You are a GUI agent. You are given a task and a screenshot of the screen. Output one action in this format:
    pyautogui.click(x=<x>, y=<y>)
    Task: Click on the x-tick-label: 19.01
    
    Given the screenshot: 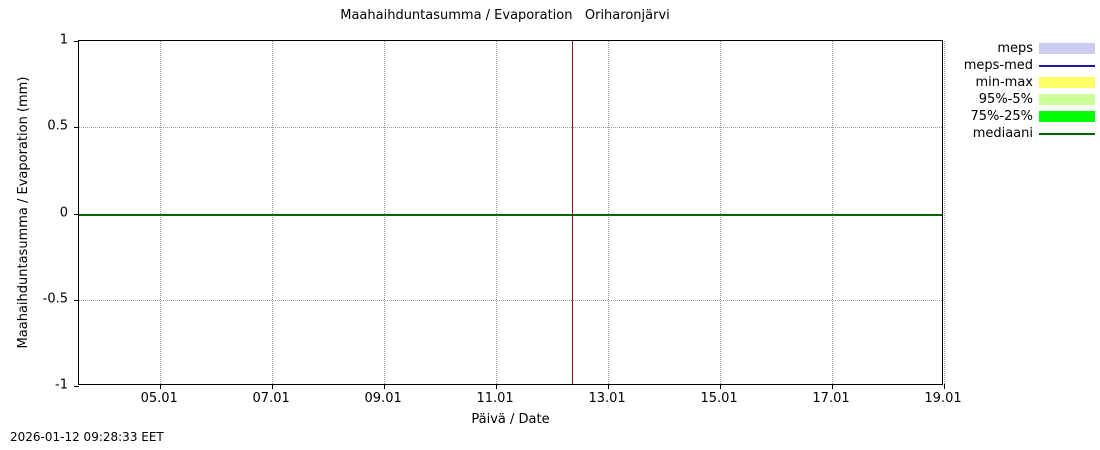 What is the action you would take?
    pyautogui.click(x=943, y=398)
    